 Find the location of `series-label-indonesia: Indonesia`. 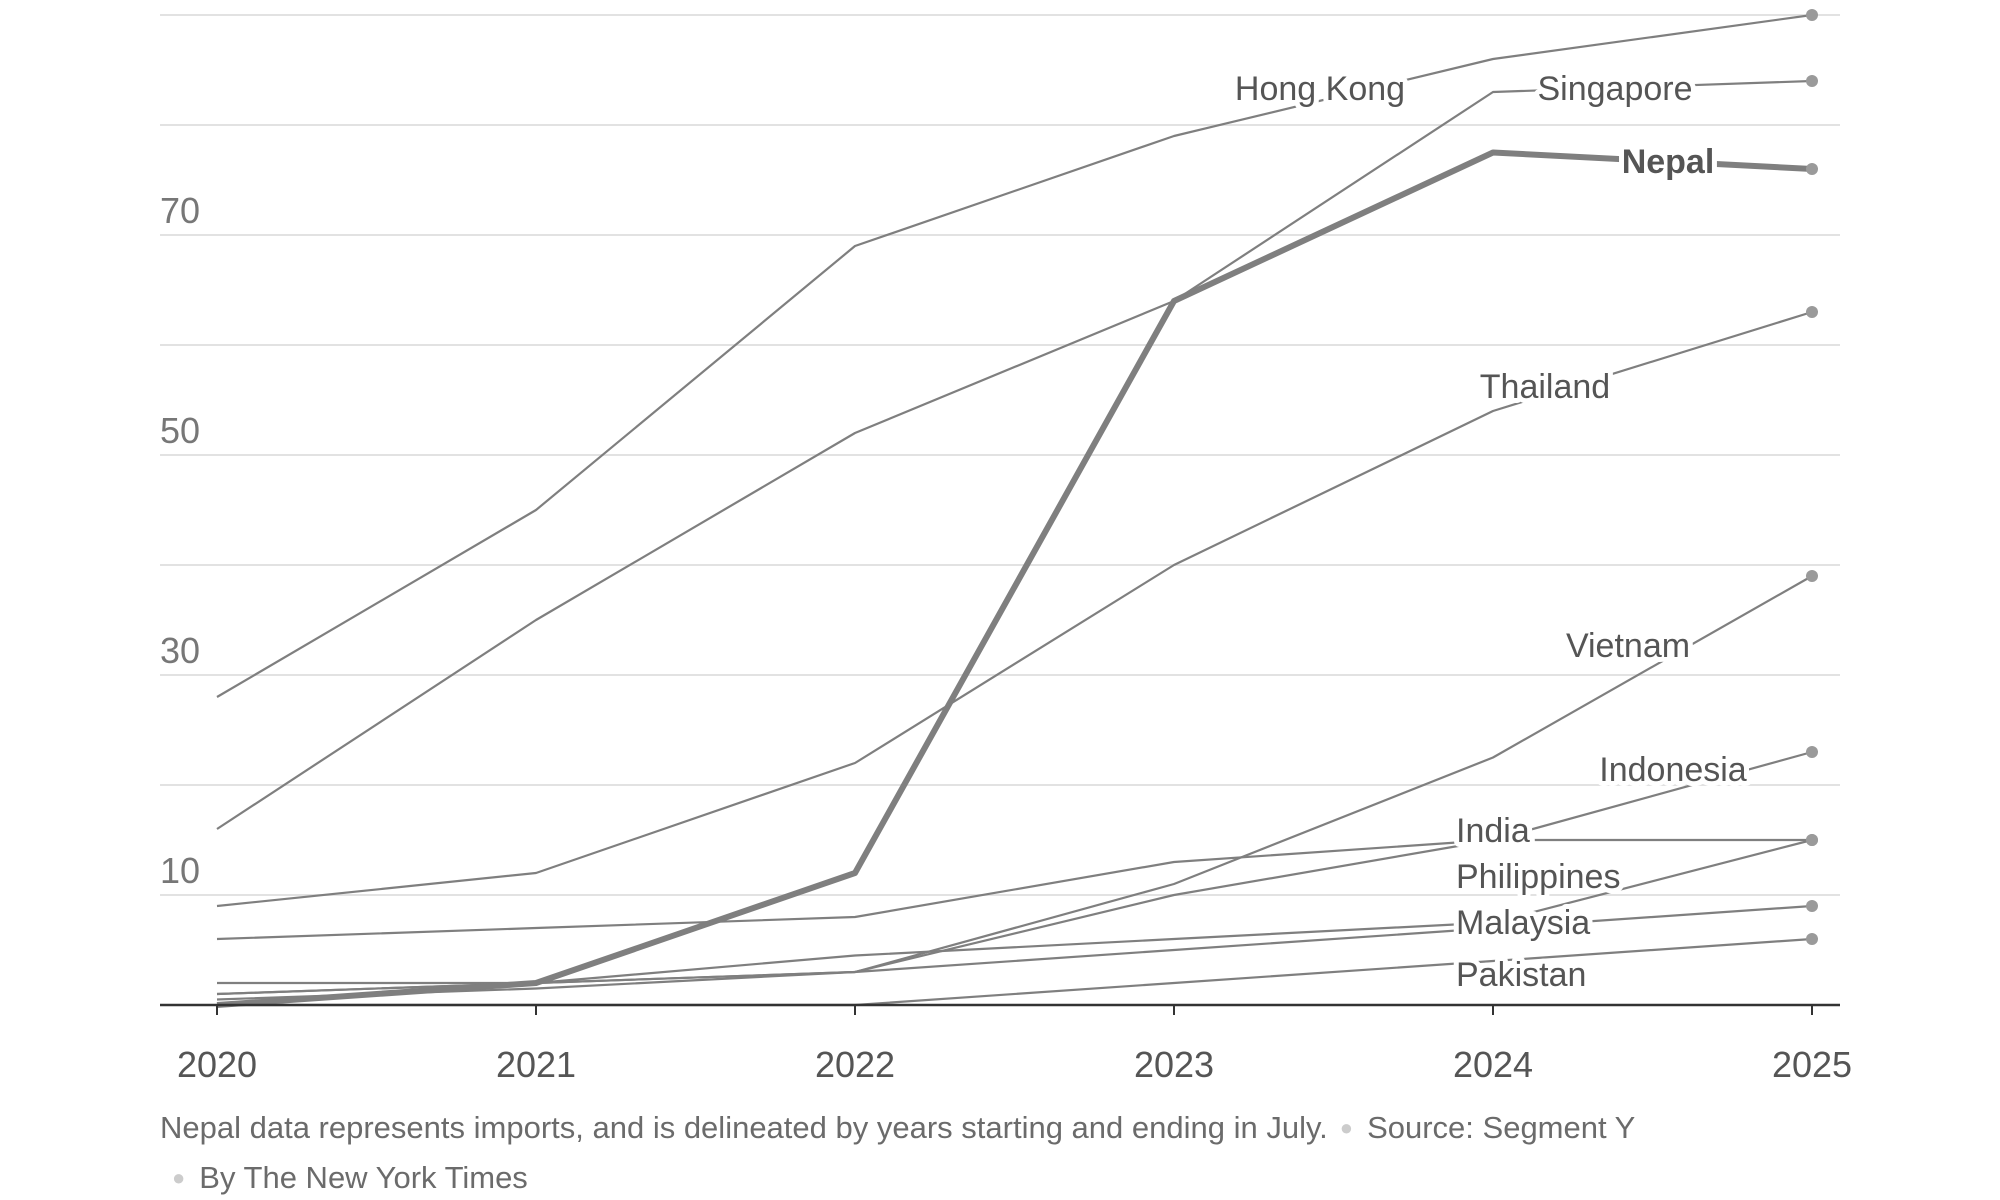

series-label-indonesia: Indonesia is located at coordinates (1673, 770).